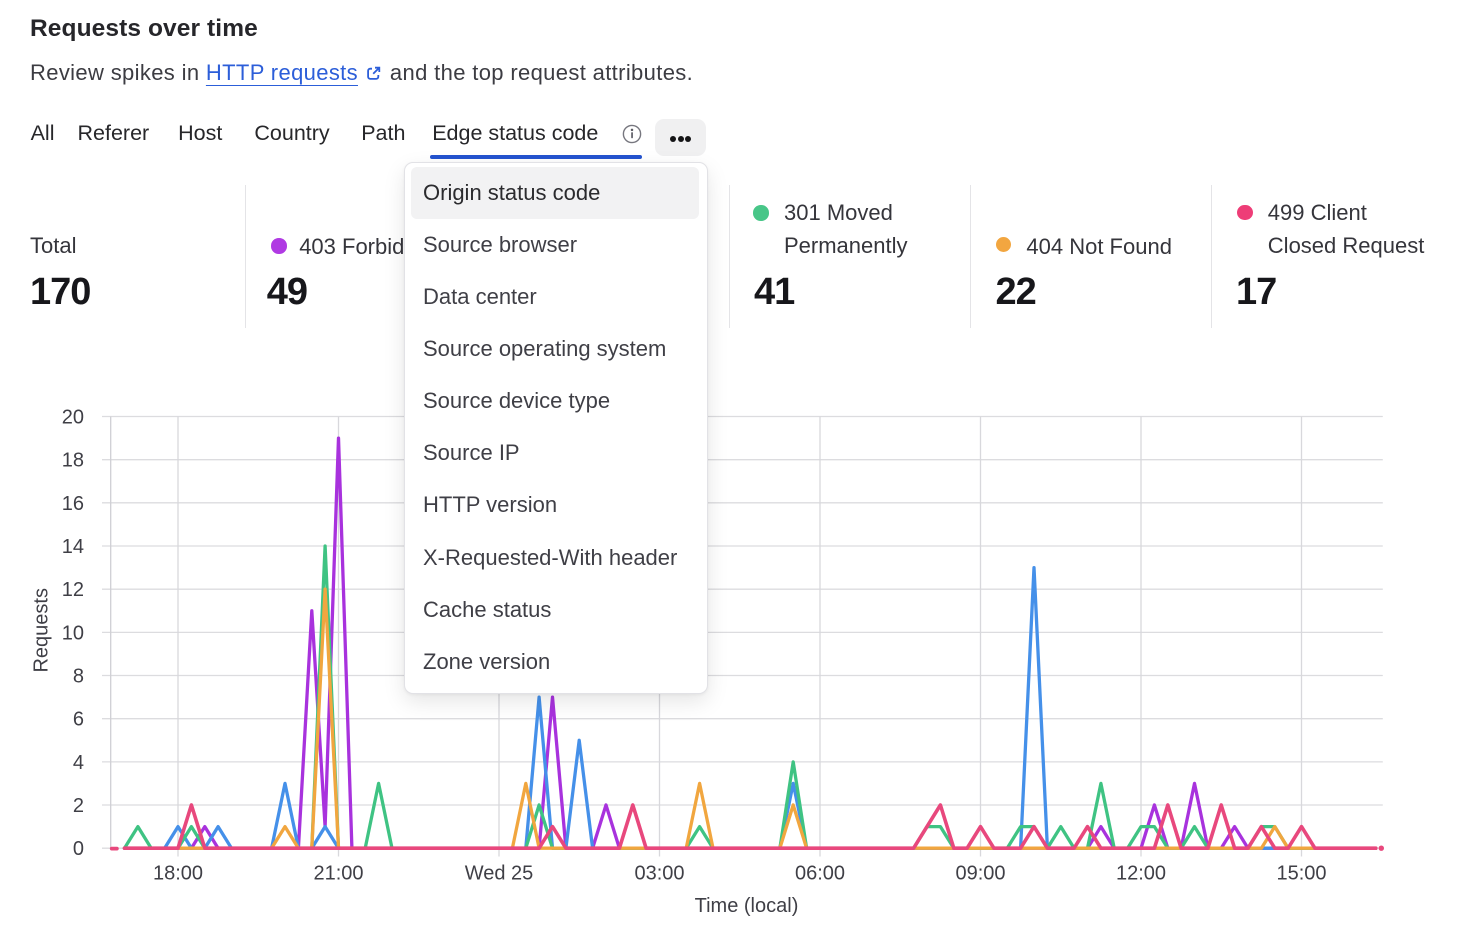  Describe the element at coordinates (659, 874) in the screenshot. I see `svg-text: 03:00` at that location.